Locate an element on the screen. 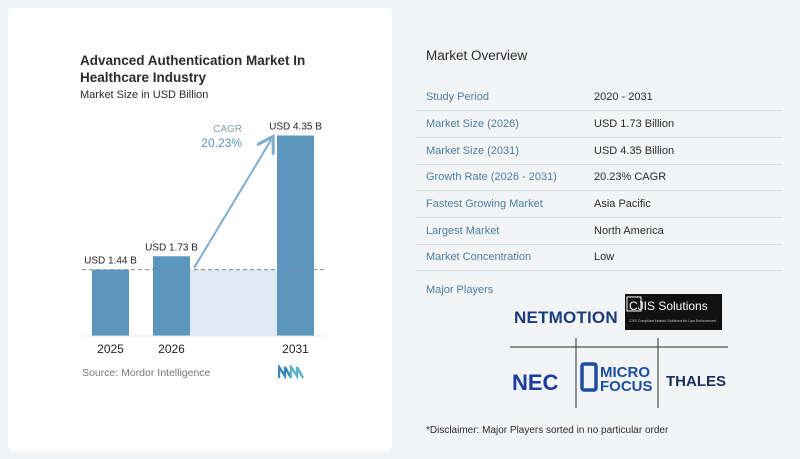  overview-key: Largest Market is located at coordinates (463, 230).